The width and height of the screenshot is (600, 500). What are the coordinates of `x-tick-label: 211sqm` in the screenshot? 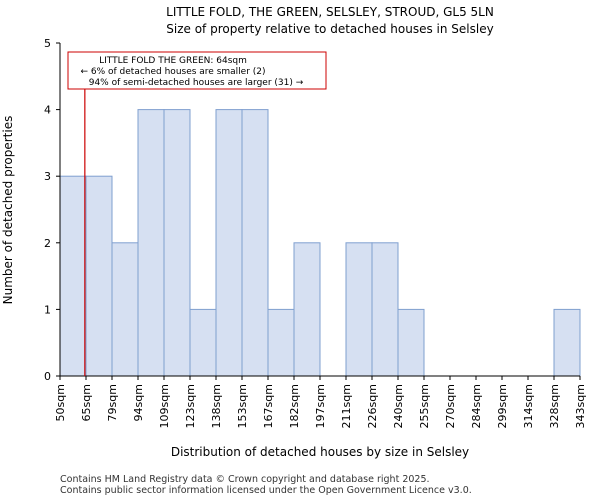 It's located at (346, 406).